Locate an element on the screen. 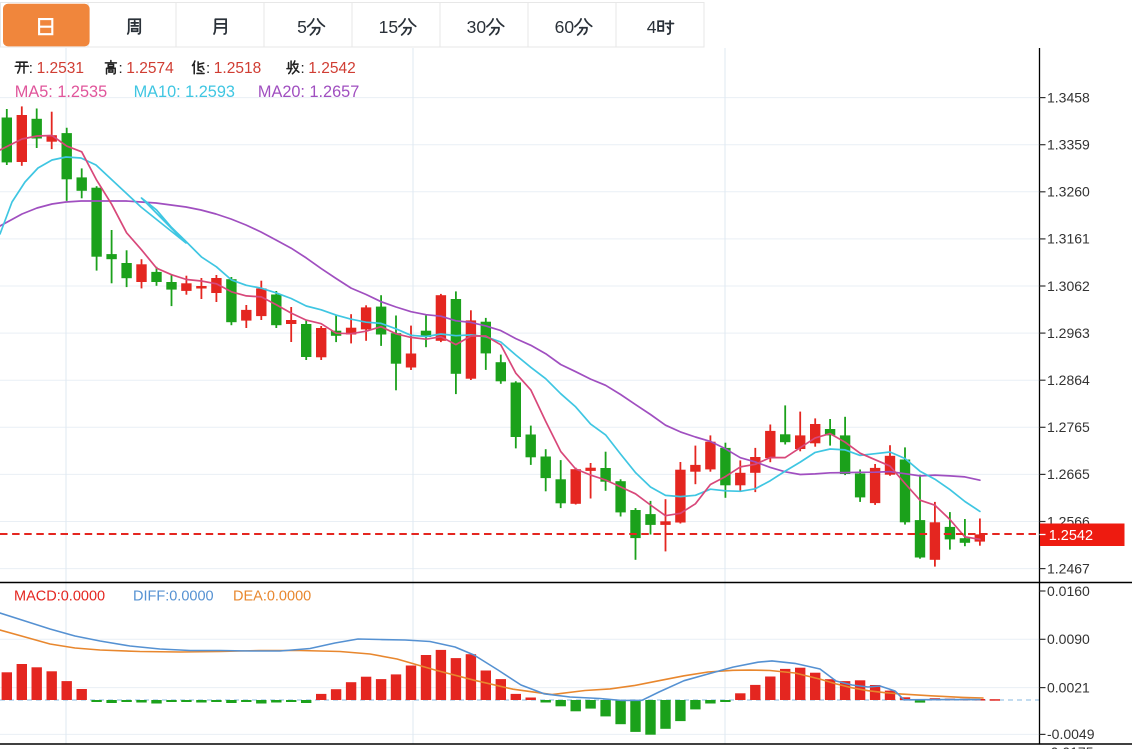 This screenshot has height=749, width=1132. svg-text: 1.3359 is located at coordinates (1068, 145).